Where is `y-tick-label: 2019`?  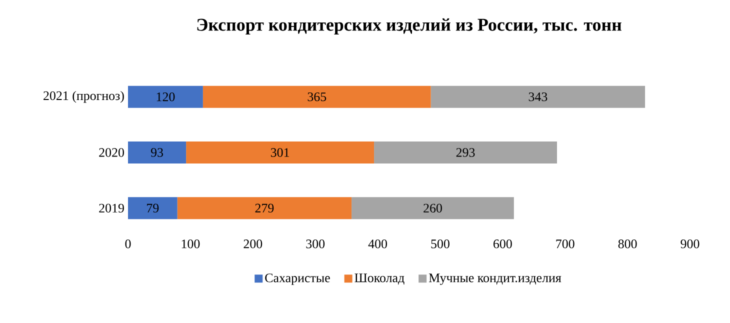 y-tick-label: 2019 is located at coordinates (111, 208).